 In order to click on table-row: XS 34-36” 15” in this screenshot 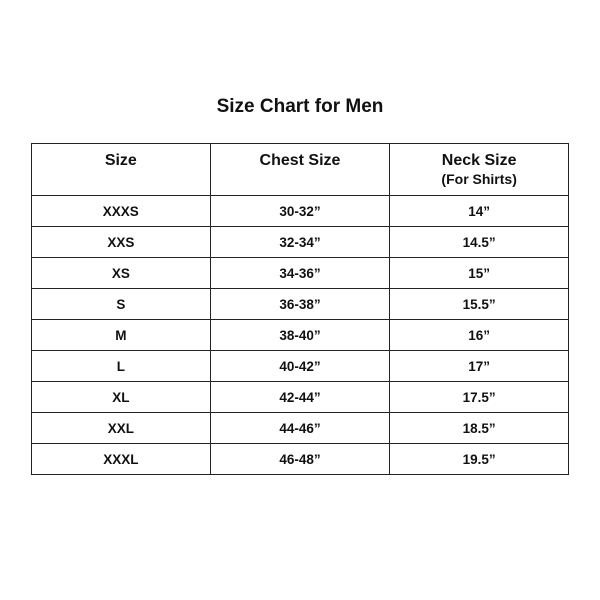, I will do `click(300, 273)`.